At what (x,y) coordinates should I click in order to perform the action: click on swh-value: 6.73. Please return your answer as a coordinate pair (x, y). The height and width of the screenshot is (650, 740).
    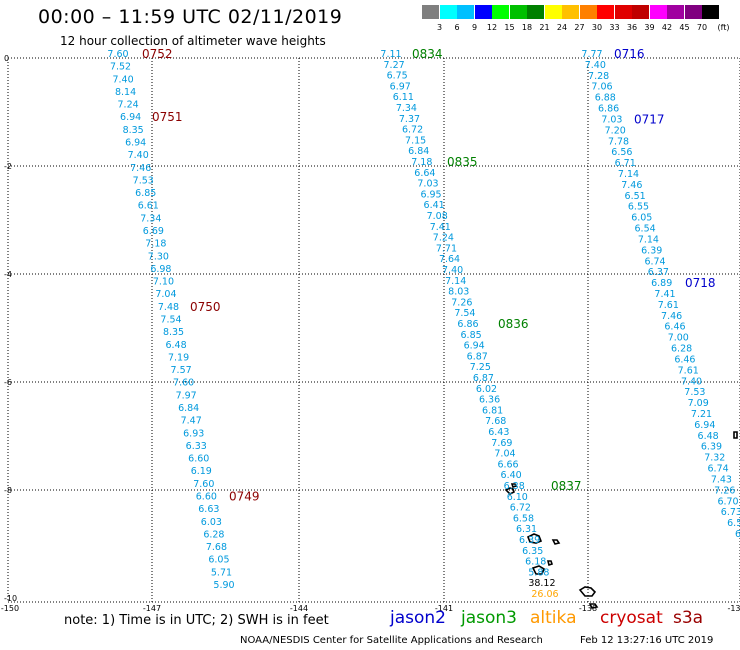
    Looking at the image, I should click on (730, 512).